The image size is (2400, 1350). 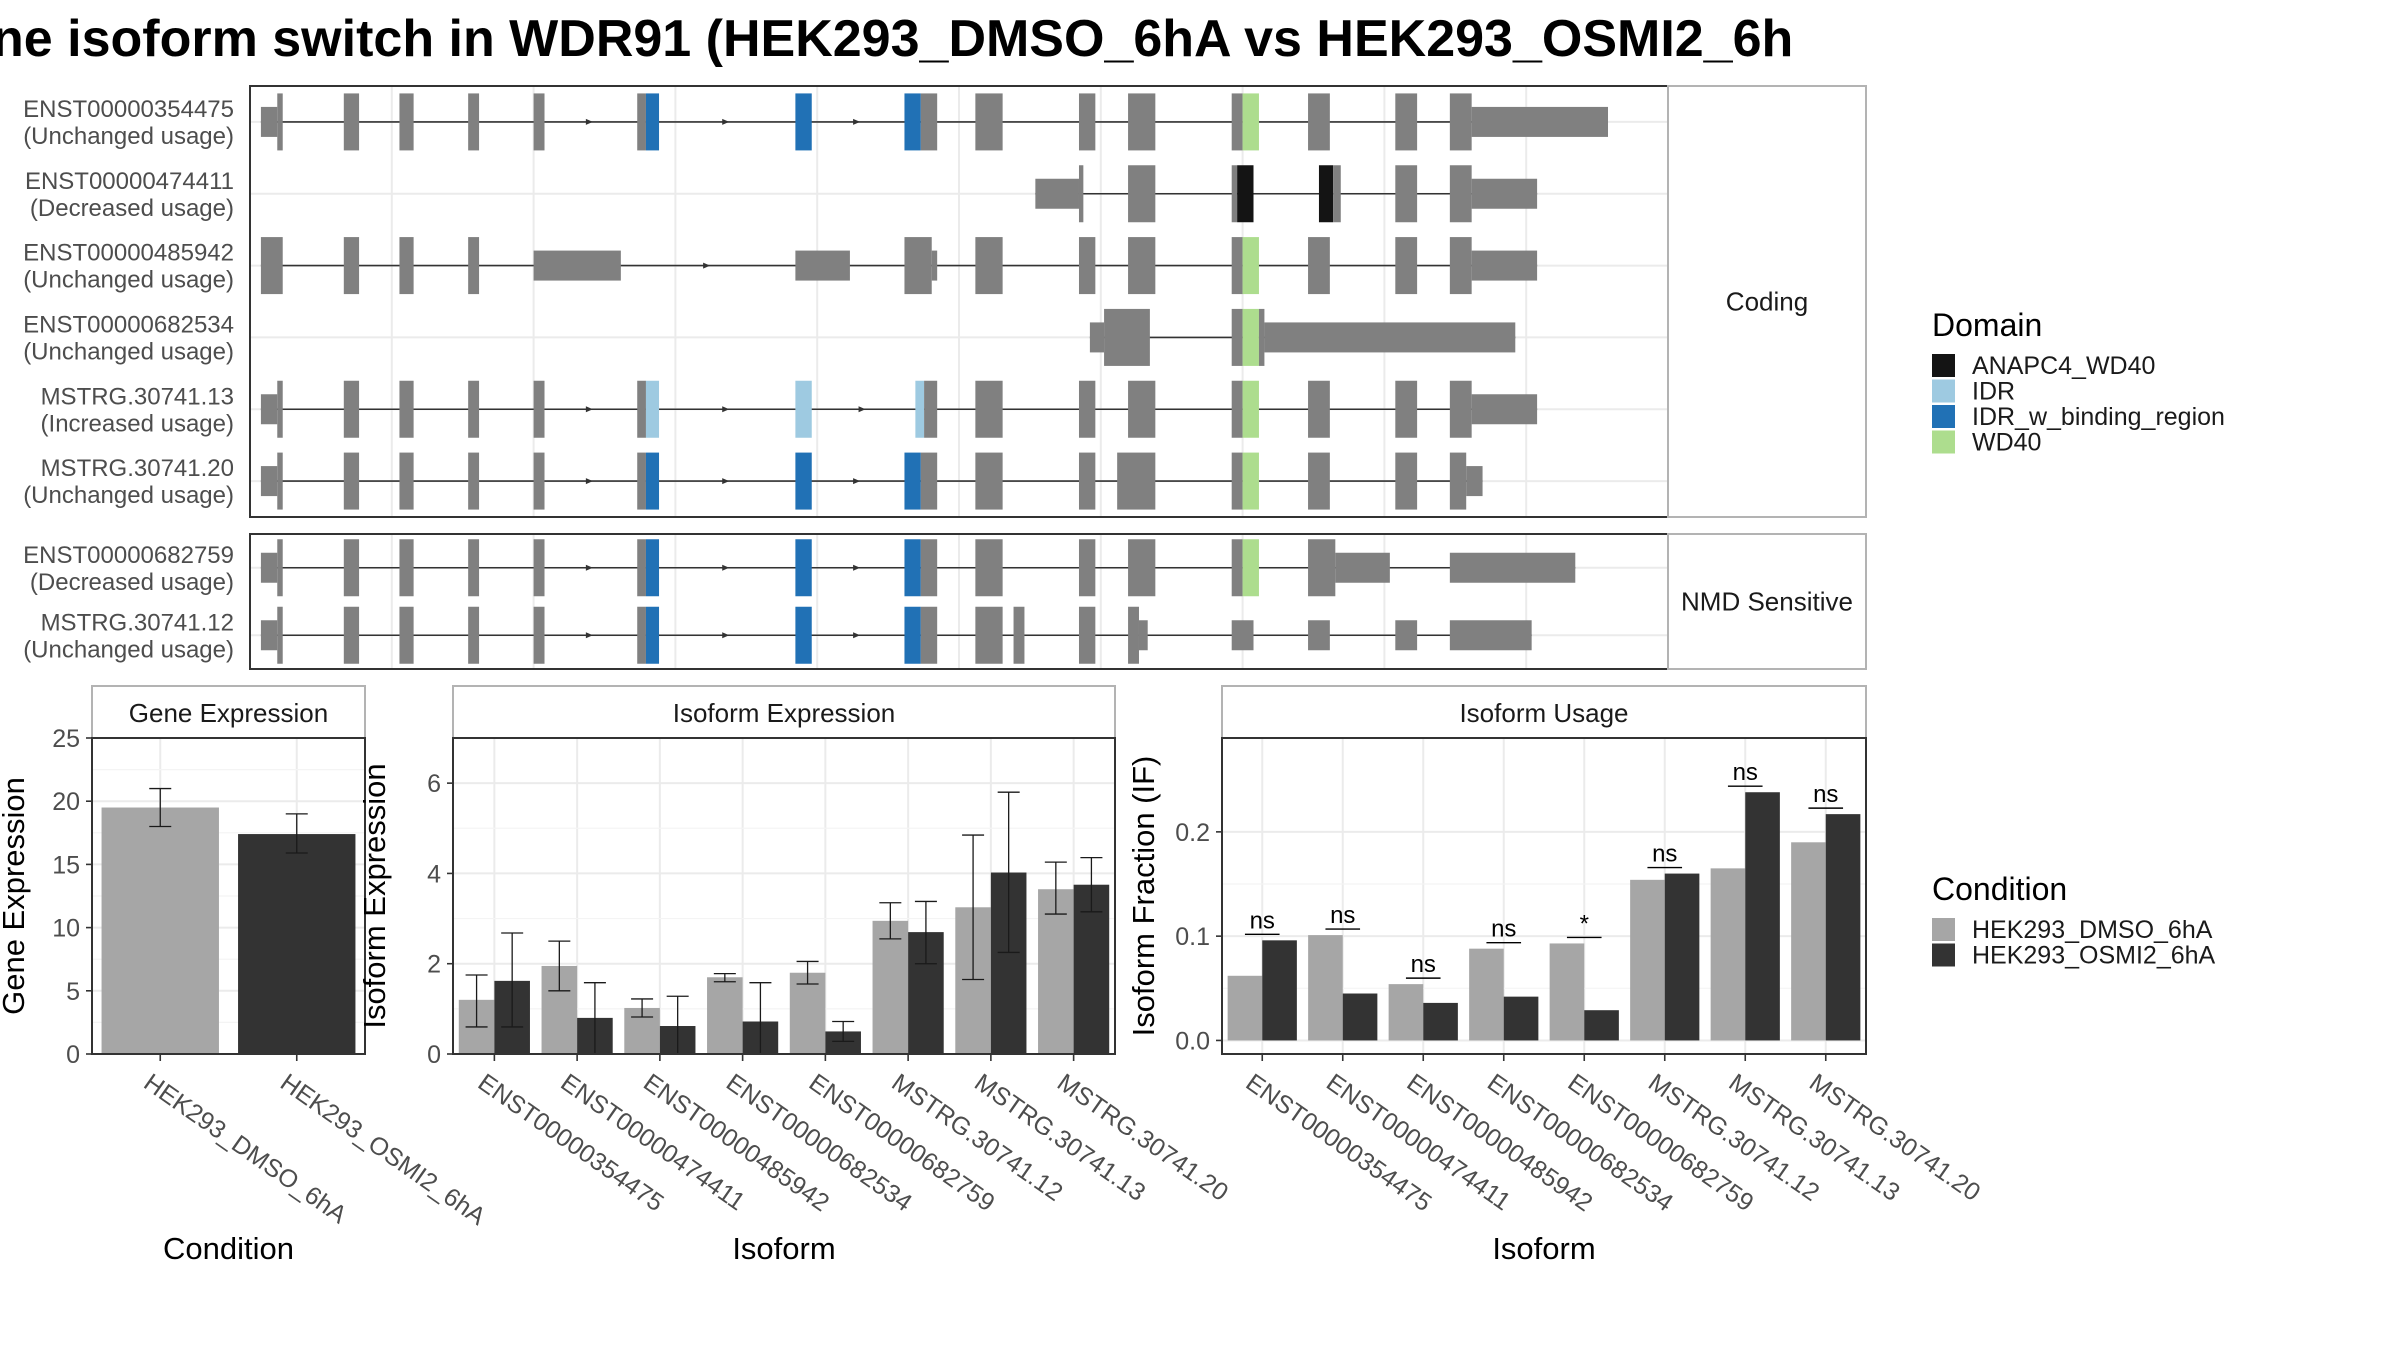 I want to click on isoform-usage-label: (Increased usage), so click(x=137, y=423).